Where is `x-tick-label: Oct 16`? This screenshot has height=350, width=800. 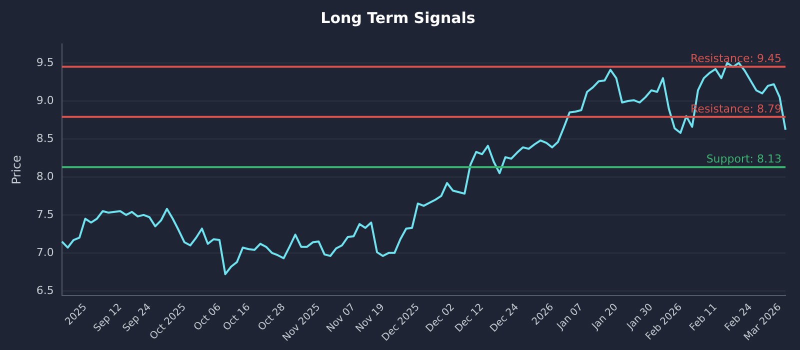
x-tick-label: Oct 16 is located at coordinates (237, 318).